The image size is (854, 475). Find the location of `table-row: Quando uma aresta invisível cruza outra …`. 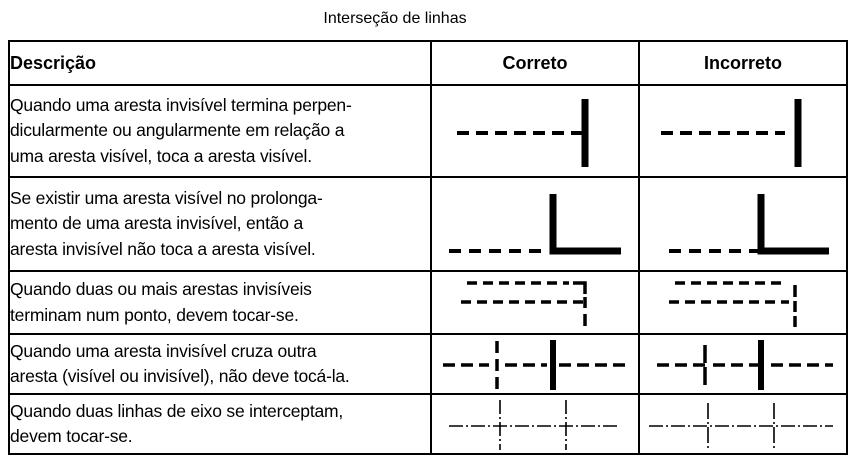

table-row: Quando uma aresta invisível cruza outra … is located at coordinates (428, 364).